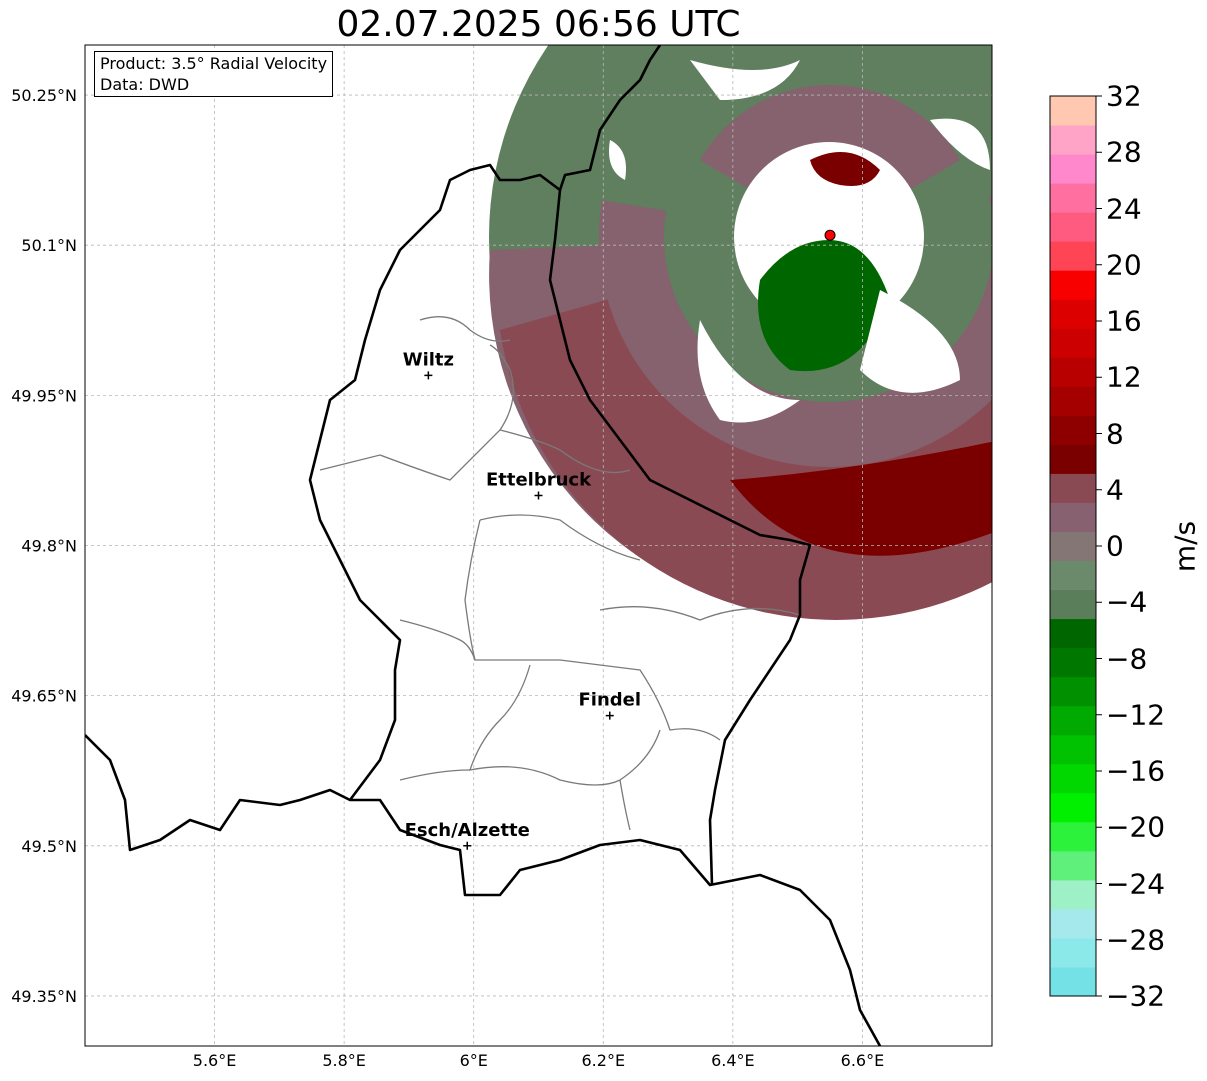 The width and height of the screenshot is (1207, 1081). Describe the element at coordinates (1124, 96) in the screenshot. I see `colorbar-tick-label: 32` at that location.